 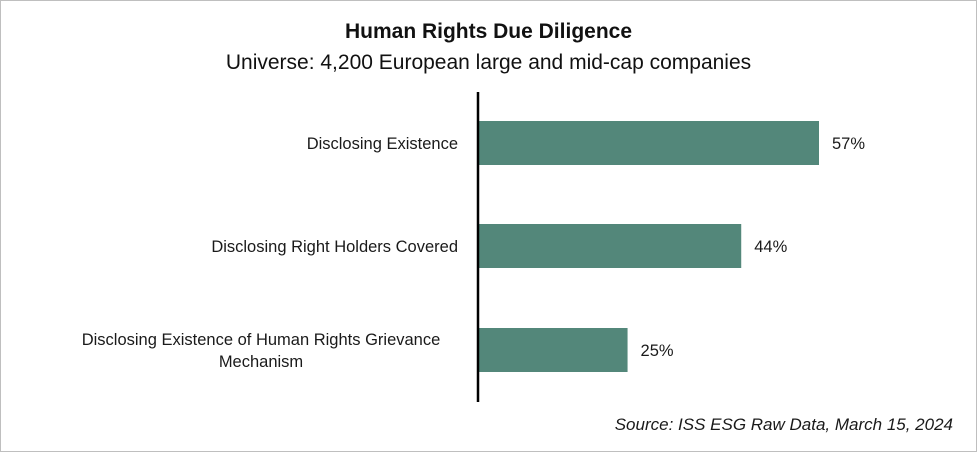 I want to click on category-label-1: Disclosing Existence, so click(x=382, y=144).